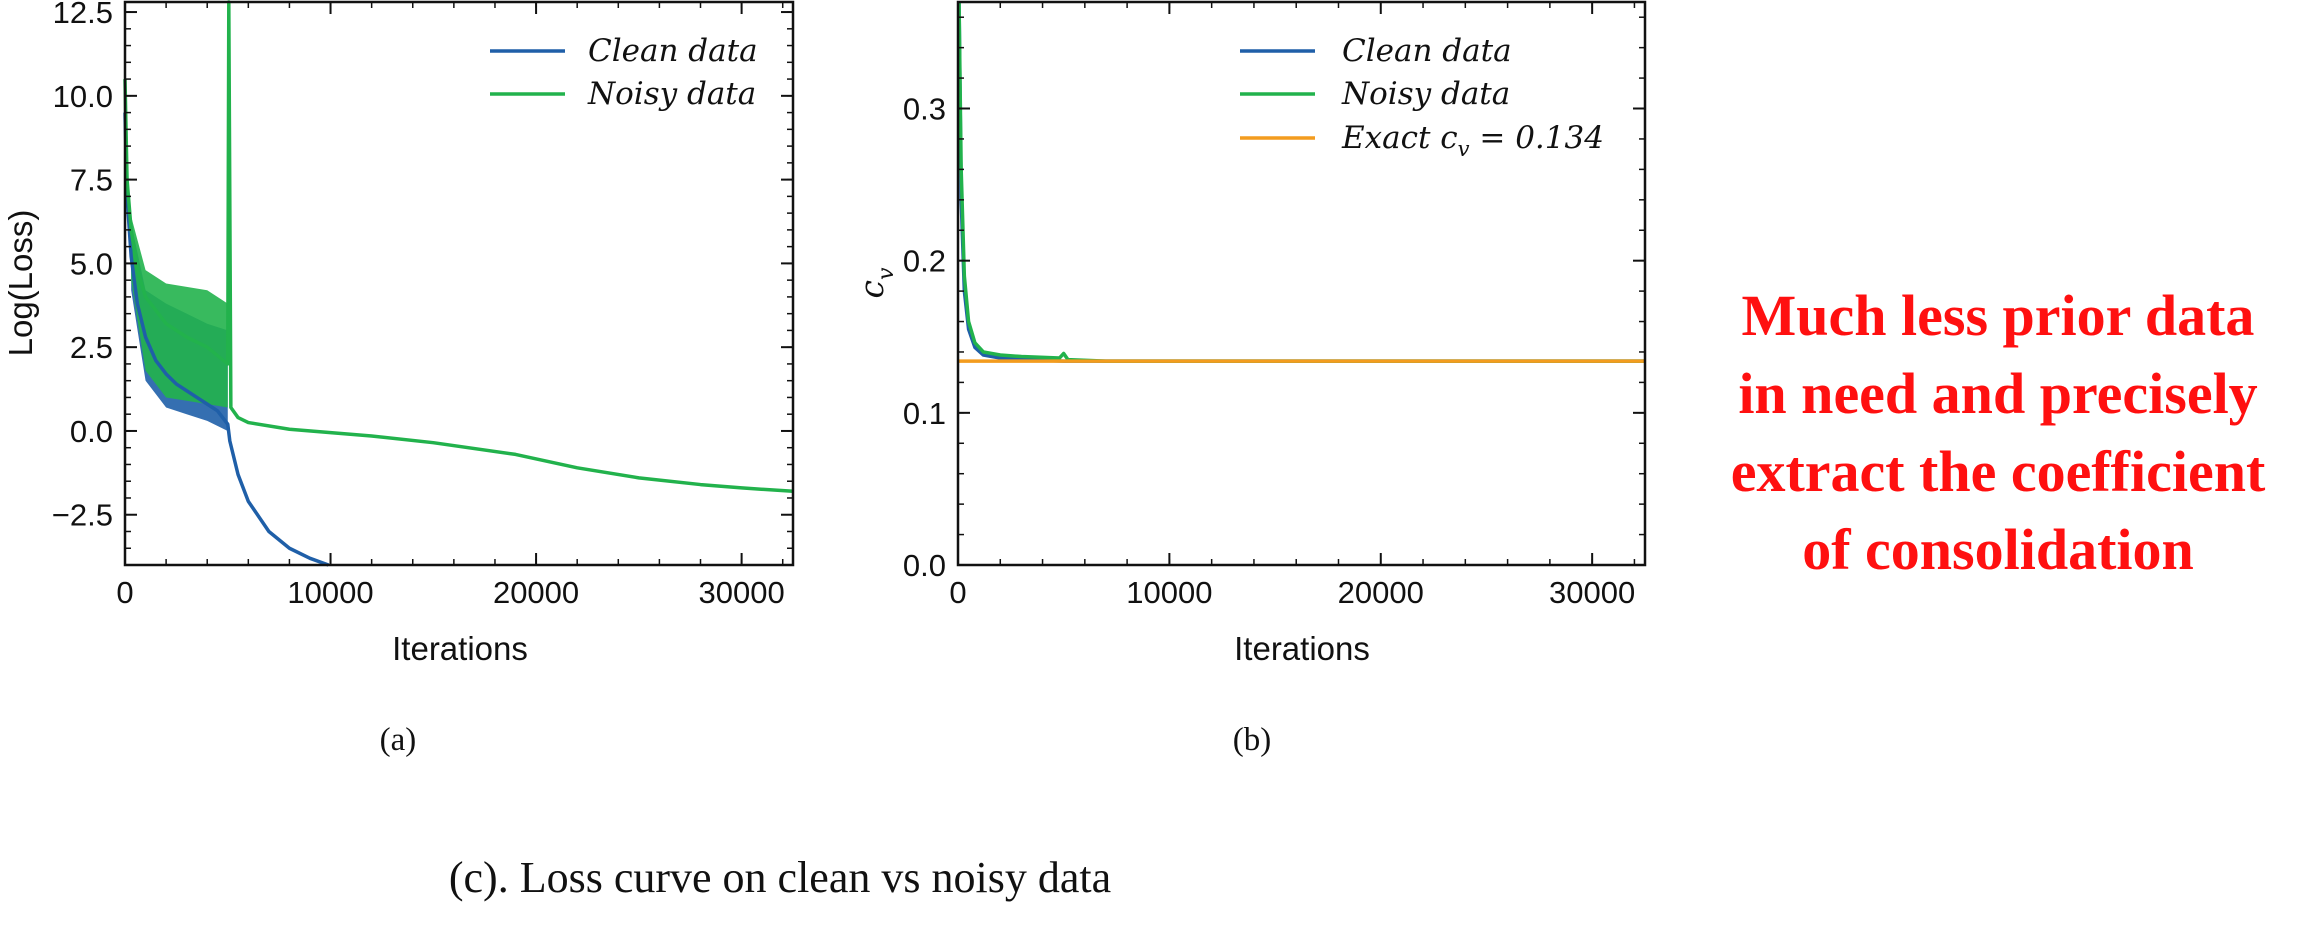 The height and width of the screenshot is (927, 2324). Describe the element at coordinates (924, 109) in the screenshot. I see `cv-ytick-label: 0.3` at that location.